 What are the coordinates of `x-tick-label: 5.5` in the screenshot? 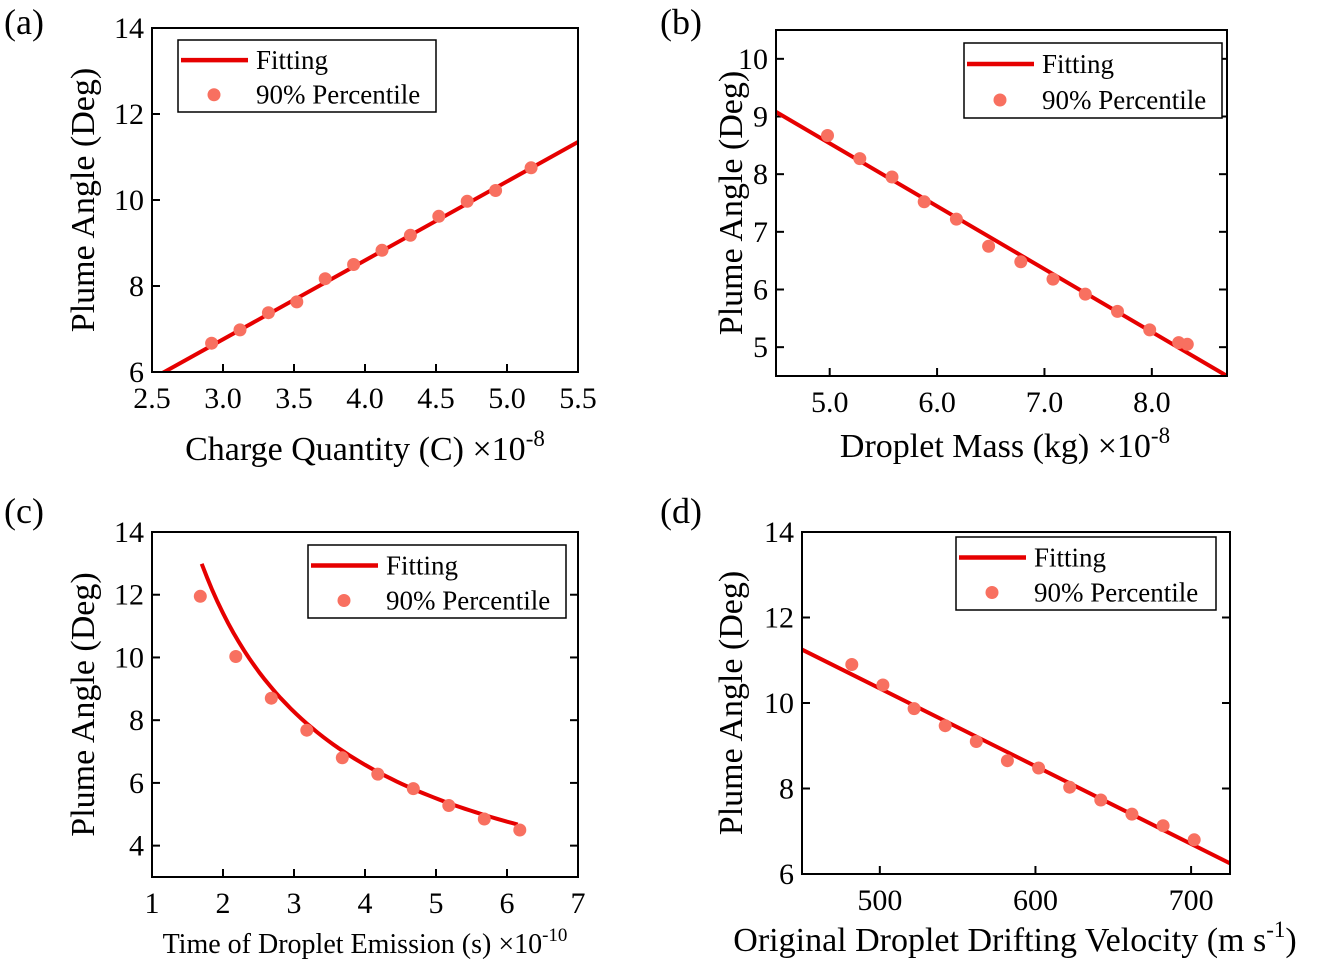 It's located at (578, 398).